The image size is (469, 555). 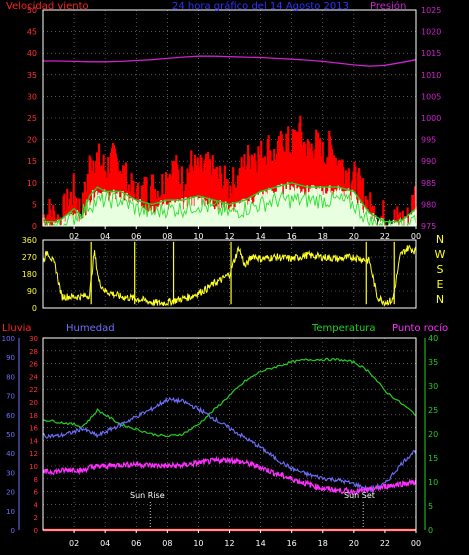 I want to click on temperature-y-tick-label: 15, so click(x=433, y=458).